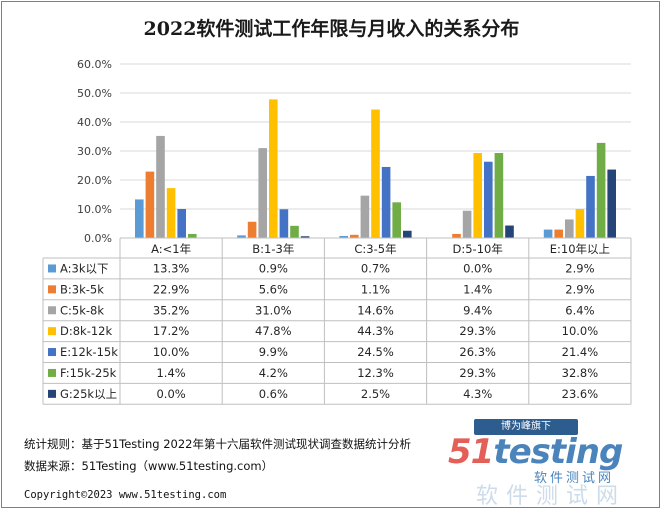 This screenshot has width=663, height=511. I want to click on series-label: F:15k-25k, so click(88, 373).